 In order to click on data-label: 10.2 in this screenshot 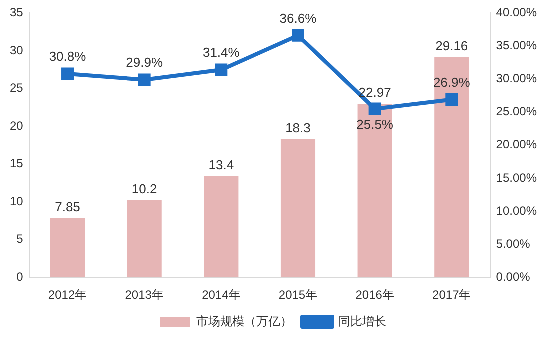, I will do `click(145, 189)`.